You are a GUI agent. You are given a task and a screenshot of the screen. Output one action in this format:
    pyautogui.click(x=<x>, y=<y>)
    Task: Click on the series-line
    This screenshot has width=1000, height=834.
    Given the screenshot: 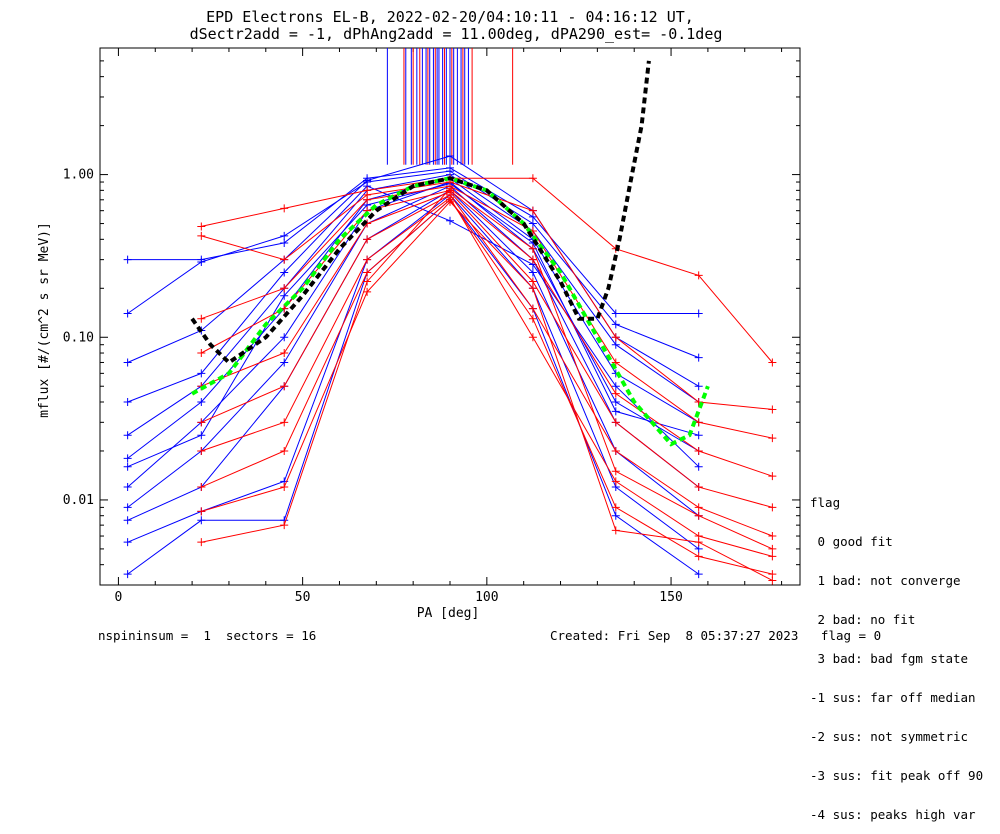 What is the action you would take?
    pyautogui.click(x=413, y=240)
    